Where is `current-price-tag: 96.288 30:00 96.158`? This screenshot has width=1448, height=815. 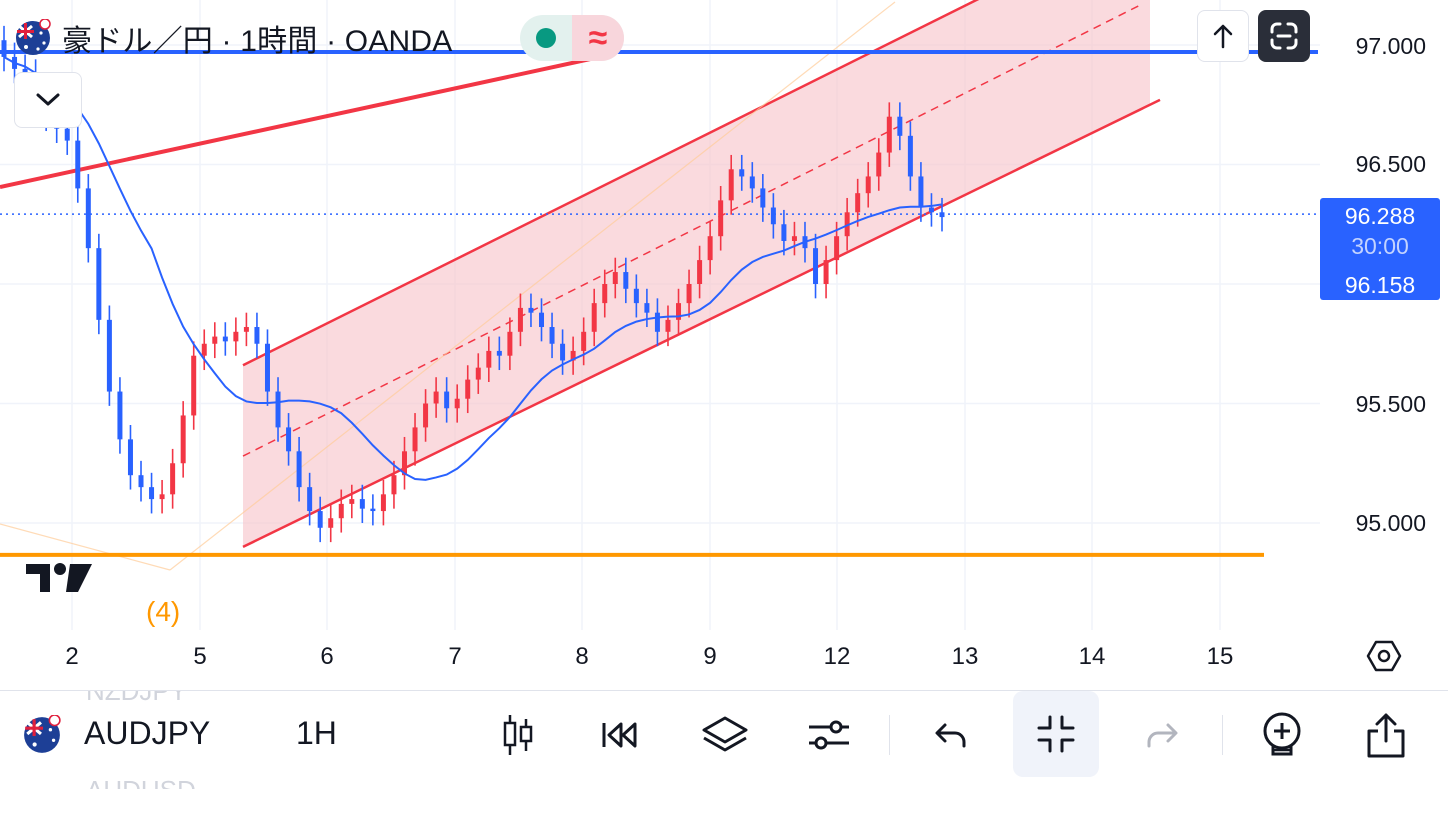 current-price-tag: 96.288 30:00 96.158 is located at coordinates (1380, 249).